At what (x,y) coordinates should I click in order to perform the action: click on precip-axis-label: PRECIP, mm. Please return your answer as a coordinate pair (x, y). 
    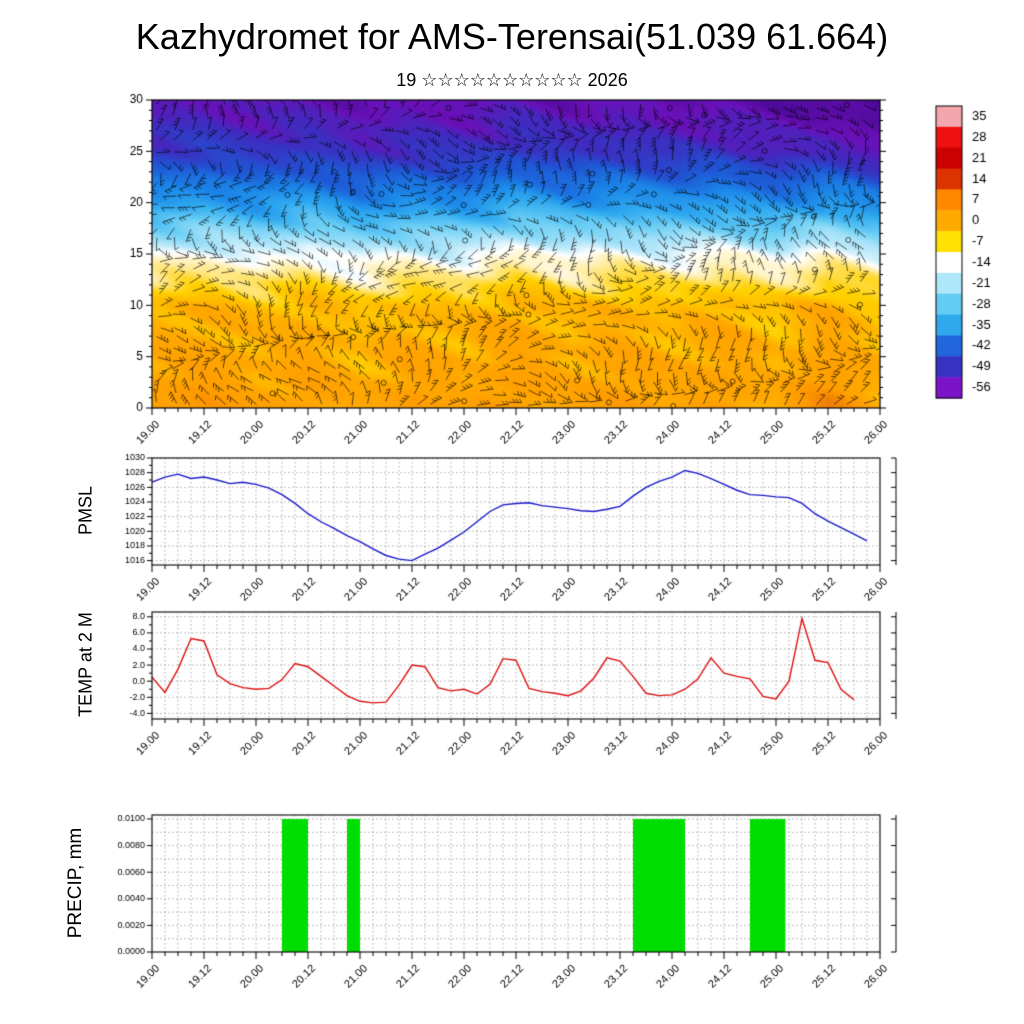
    Looking at the image, I should click on (75, 883).